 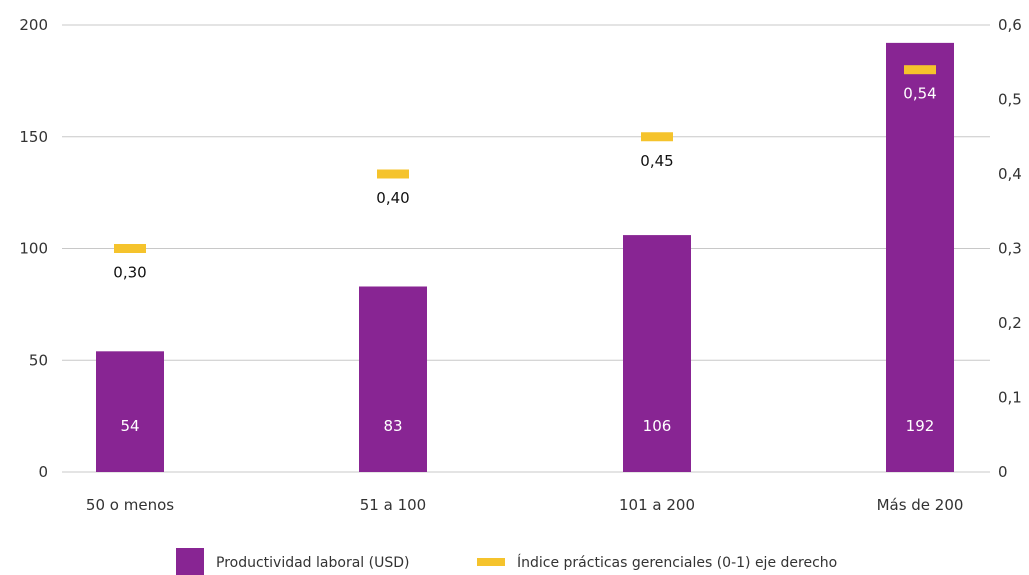 What do you see at coordinates (1010, 100) in the screenshot?
I see `right-tick-label: 0,5` at bounding box center [1010, 100].